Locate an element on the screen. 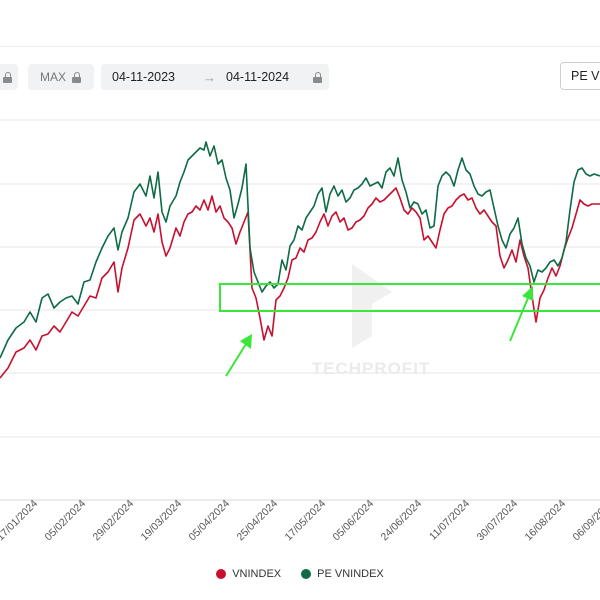 This screenshot has width=600, height=600. date-range-picker: 04-11-2023 → 04-11-2024 is located at coordinates (215, 77).